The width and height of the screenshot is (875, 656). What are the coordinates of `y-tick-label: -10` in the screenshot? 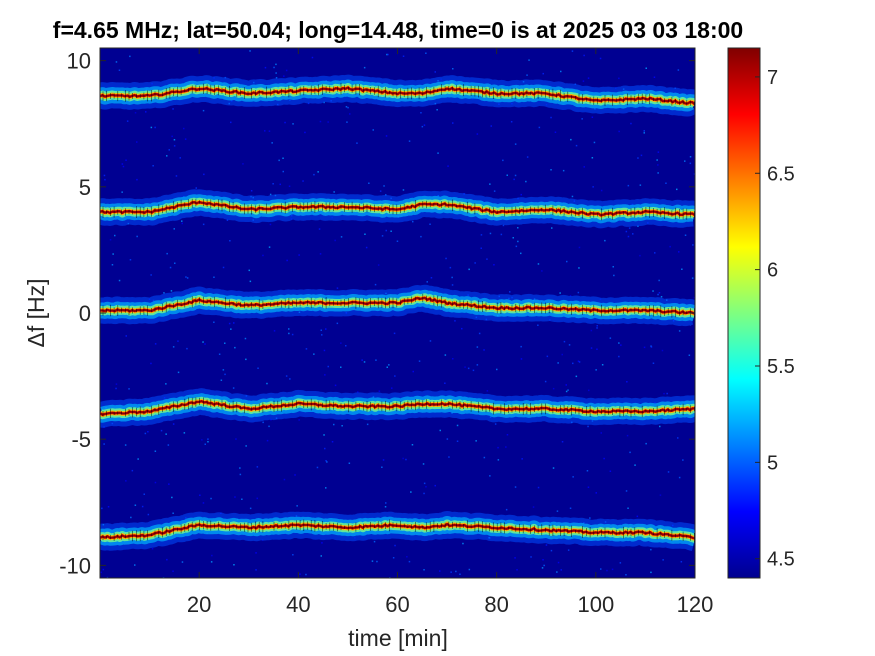 It's located at (75, 565).